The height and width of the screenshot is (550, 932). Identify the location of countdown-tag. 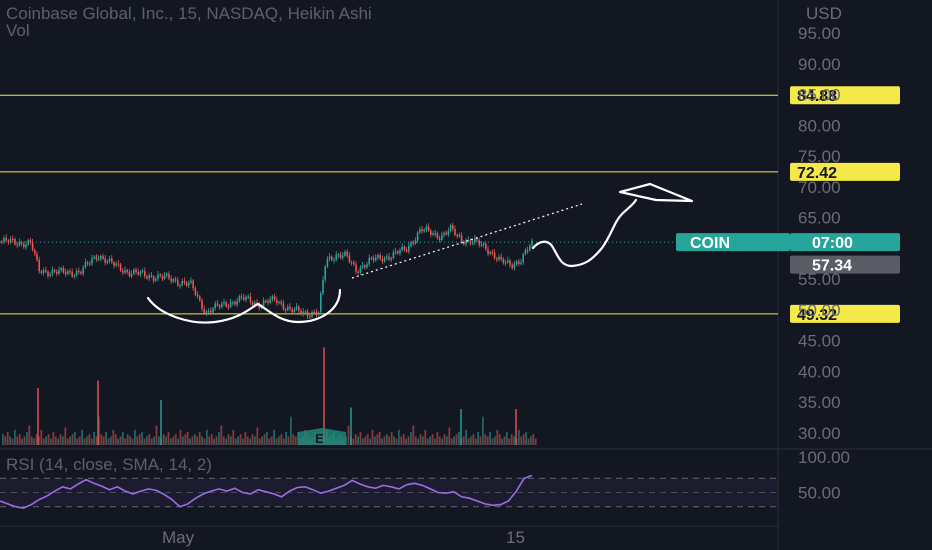
(845, 242).